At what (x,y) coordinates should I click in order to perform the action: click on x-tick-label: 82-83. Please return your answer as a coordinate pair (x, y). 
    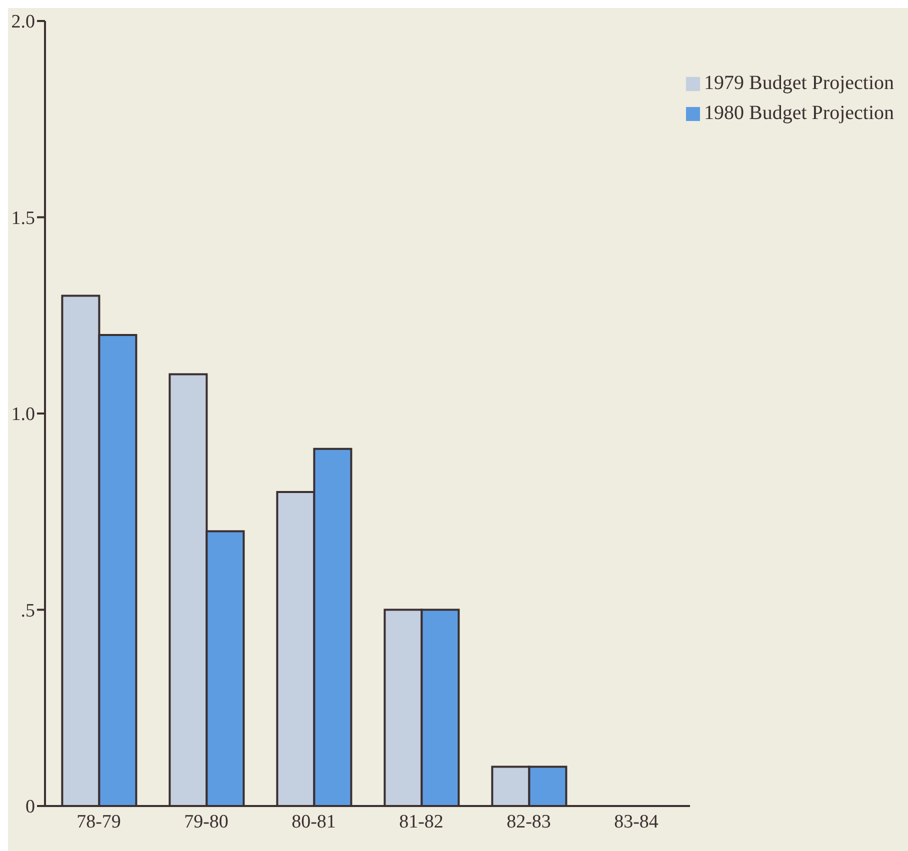
    Looking at the image, I should click on (528, 821).